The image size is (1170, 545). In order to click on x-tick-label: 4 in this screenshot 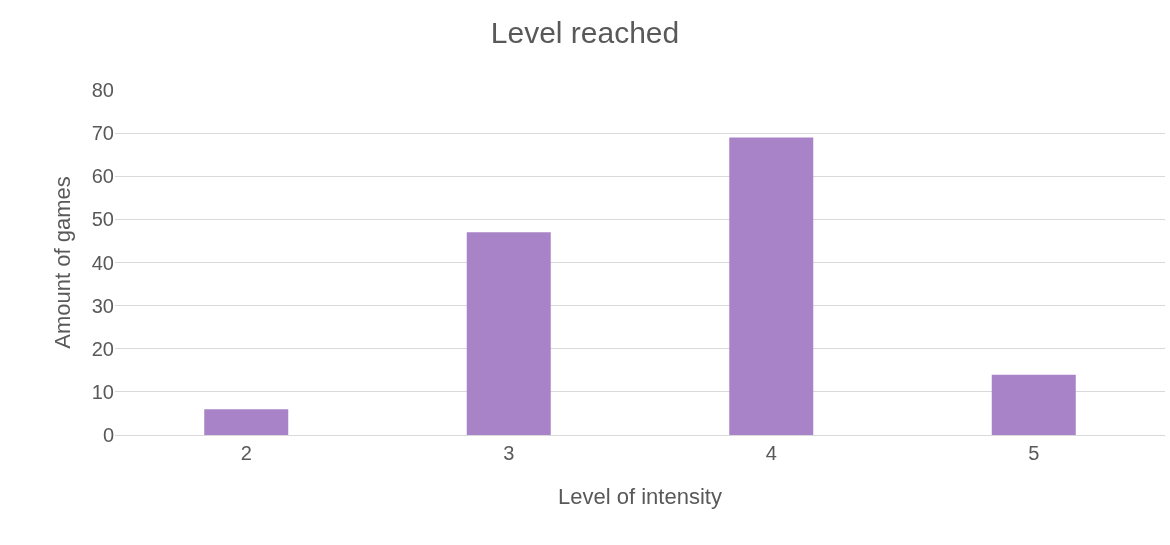, I will do `click(771, 453)`.